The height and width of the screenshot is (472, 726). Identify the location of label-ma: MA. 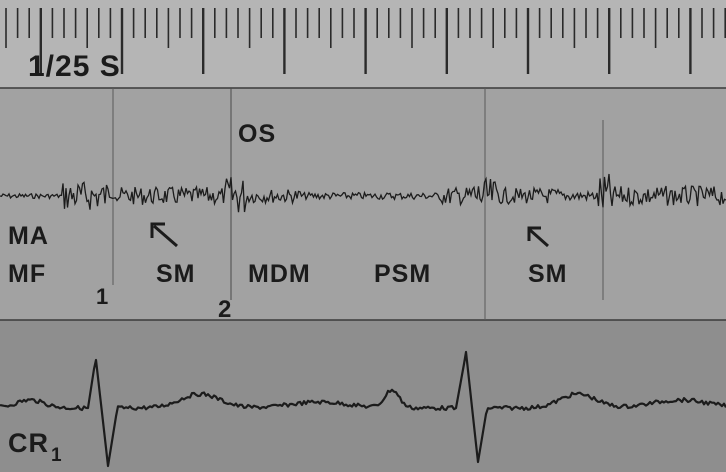
(28, 236).